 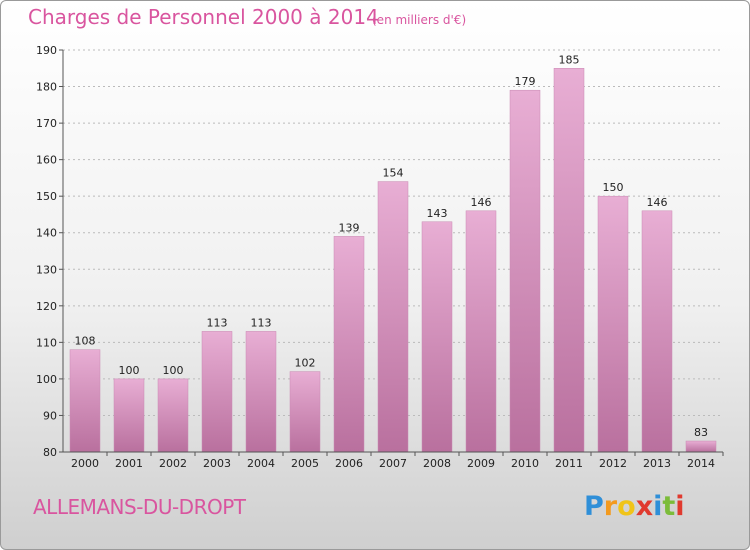 I want to click on y-tick-label: 150, so click(x=46, y=196).